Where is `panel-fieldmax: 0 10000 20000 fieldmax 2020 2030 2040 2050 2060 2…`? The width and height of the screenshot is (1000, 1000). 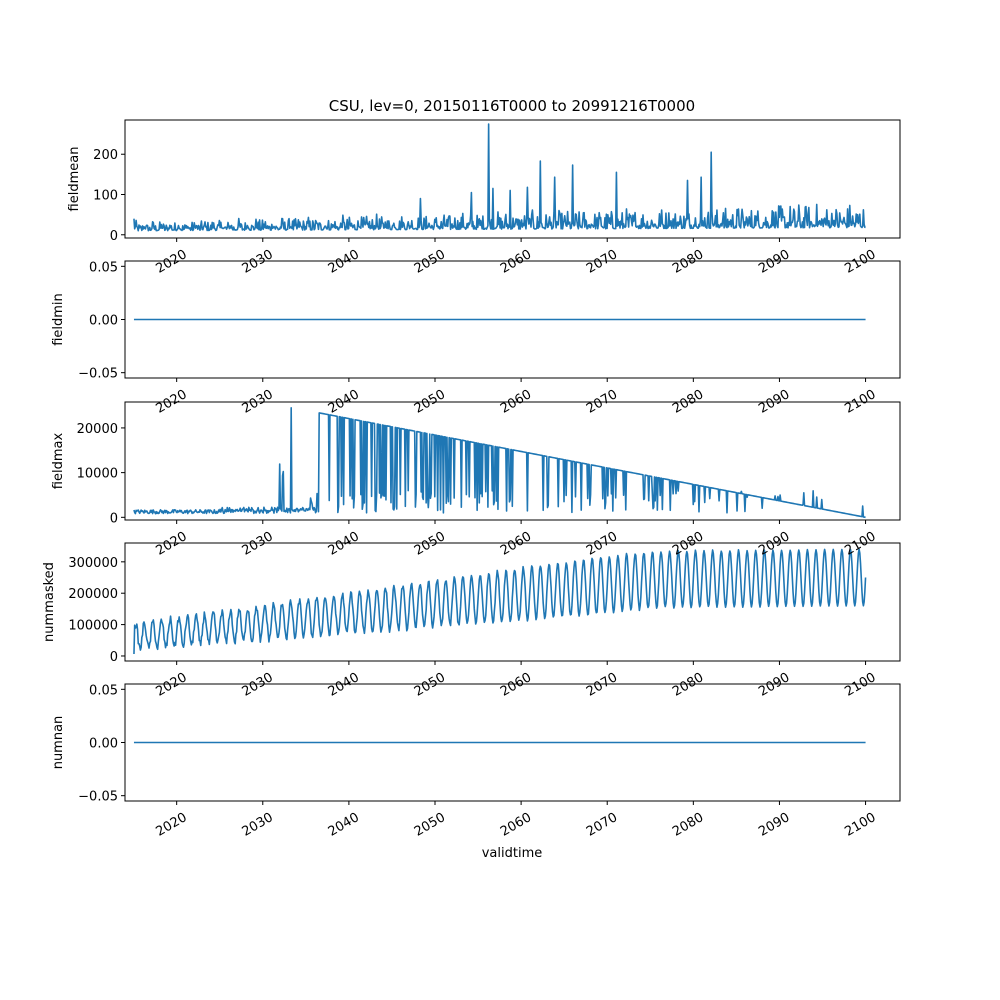 panel-fieldmax: 0 10000 20000 fieldmax 2020 2030 2040 2050 2060 2… is located at coordinates (476, 480).